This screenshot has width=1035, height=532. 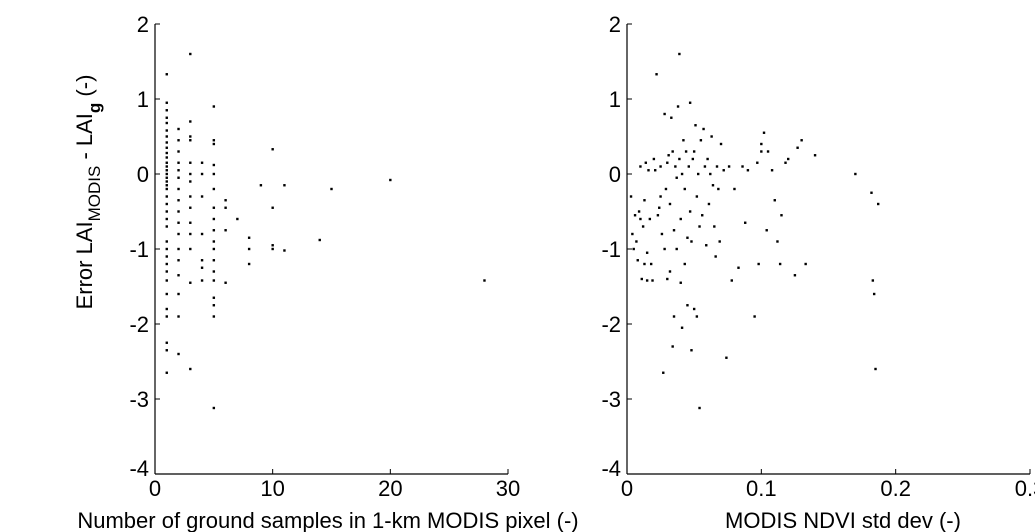 I want to click on y-tick-label: 2, so click(x=143, y=24).